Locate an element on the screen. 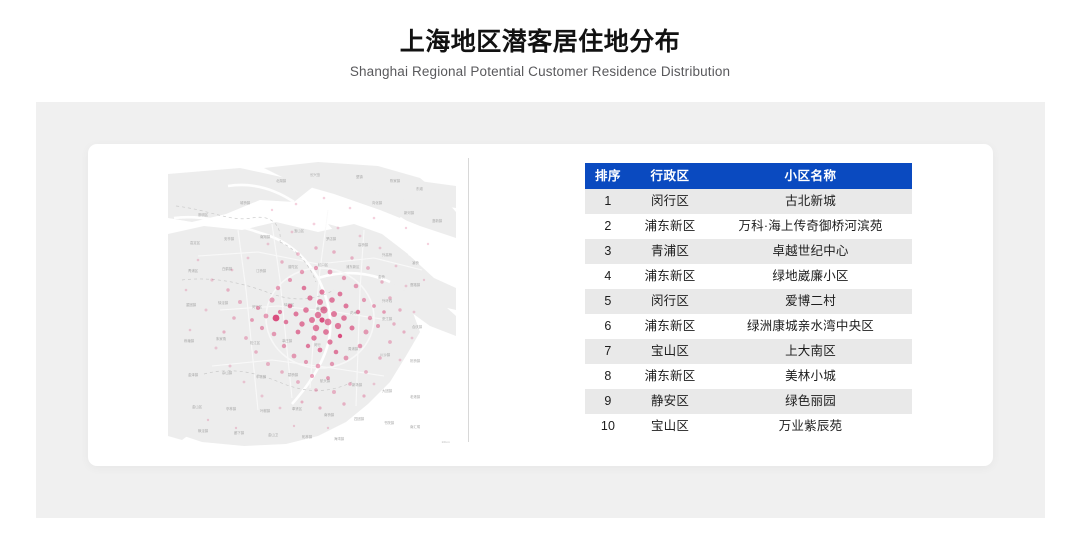 Image resolution: width=1080 pixels, height=547 pixels. cell-rank: 9 is located at coordinates (608, 401).